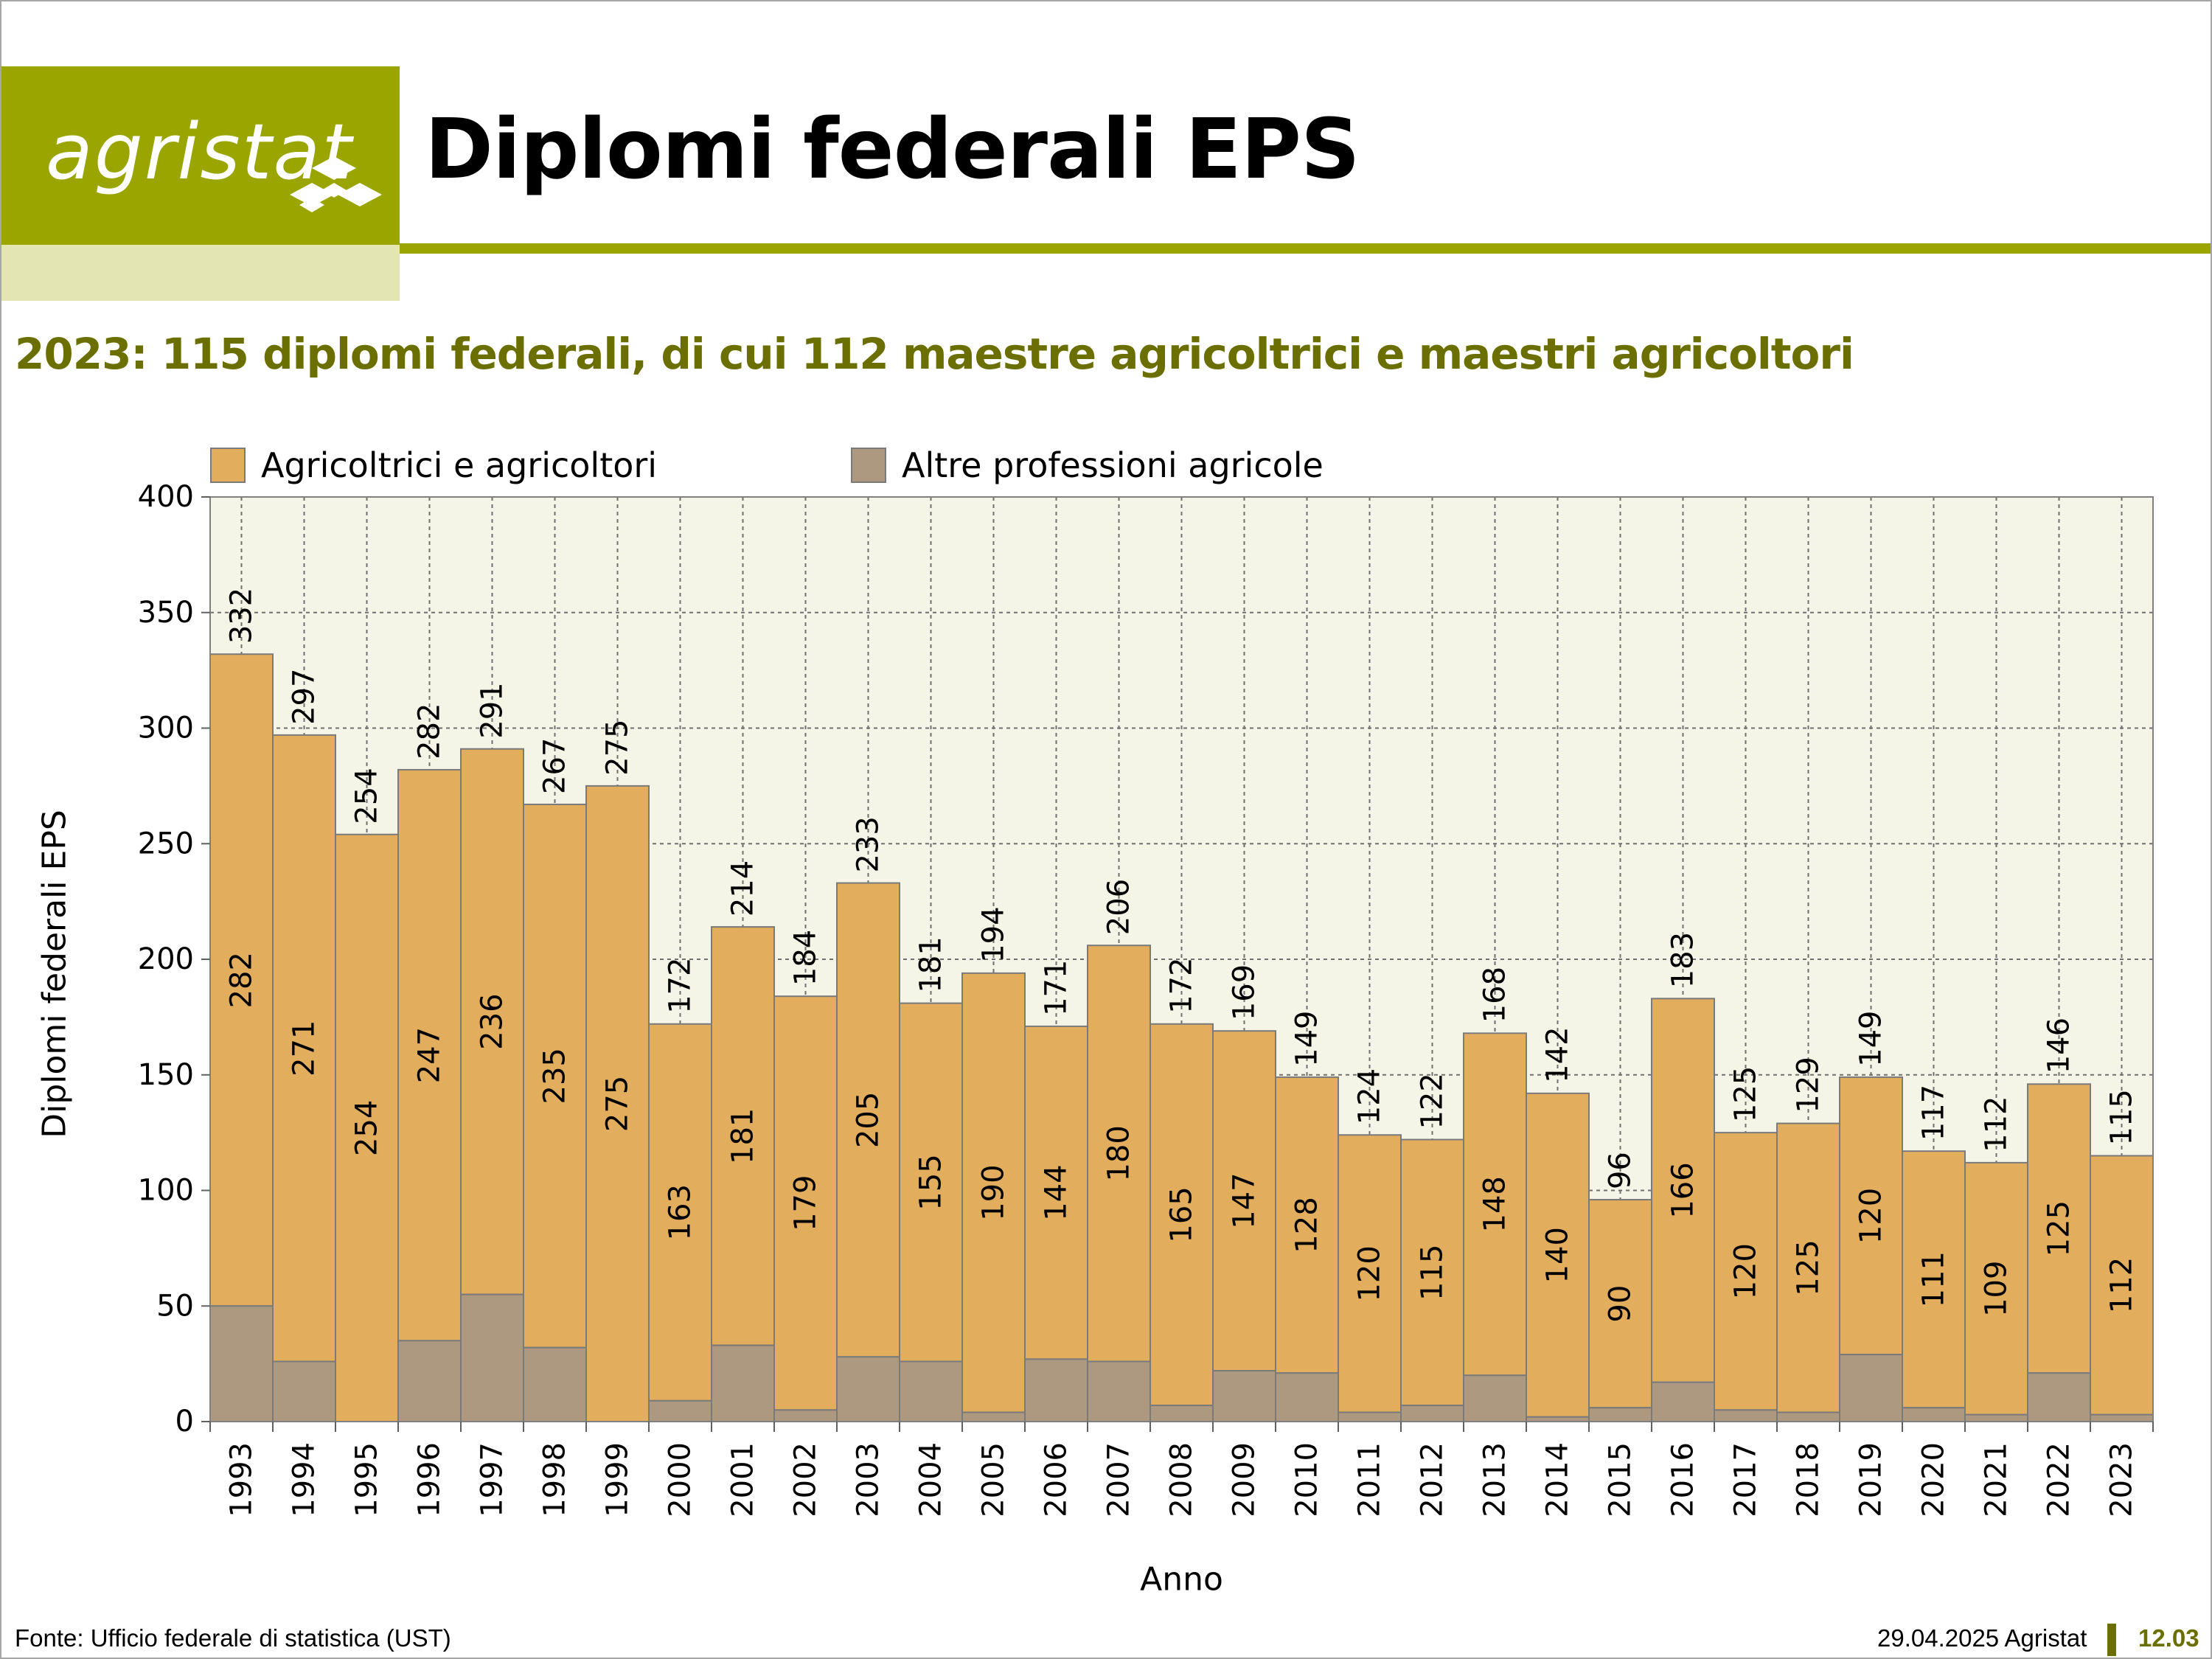  I want to click on total-label: 122, so click(1433, 1101).